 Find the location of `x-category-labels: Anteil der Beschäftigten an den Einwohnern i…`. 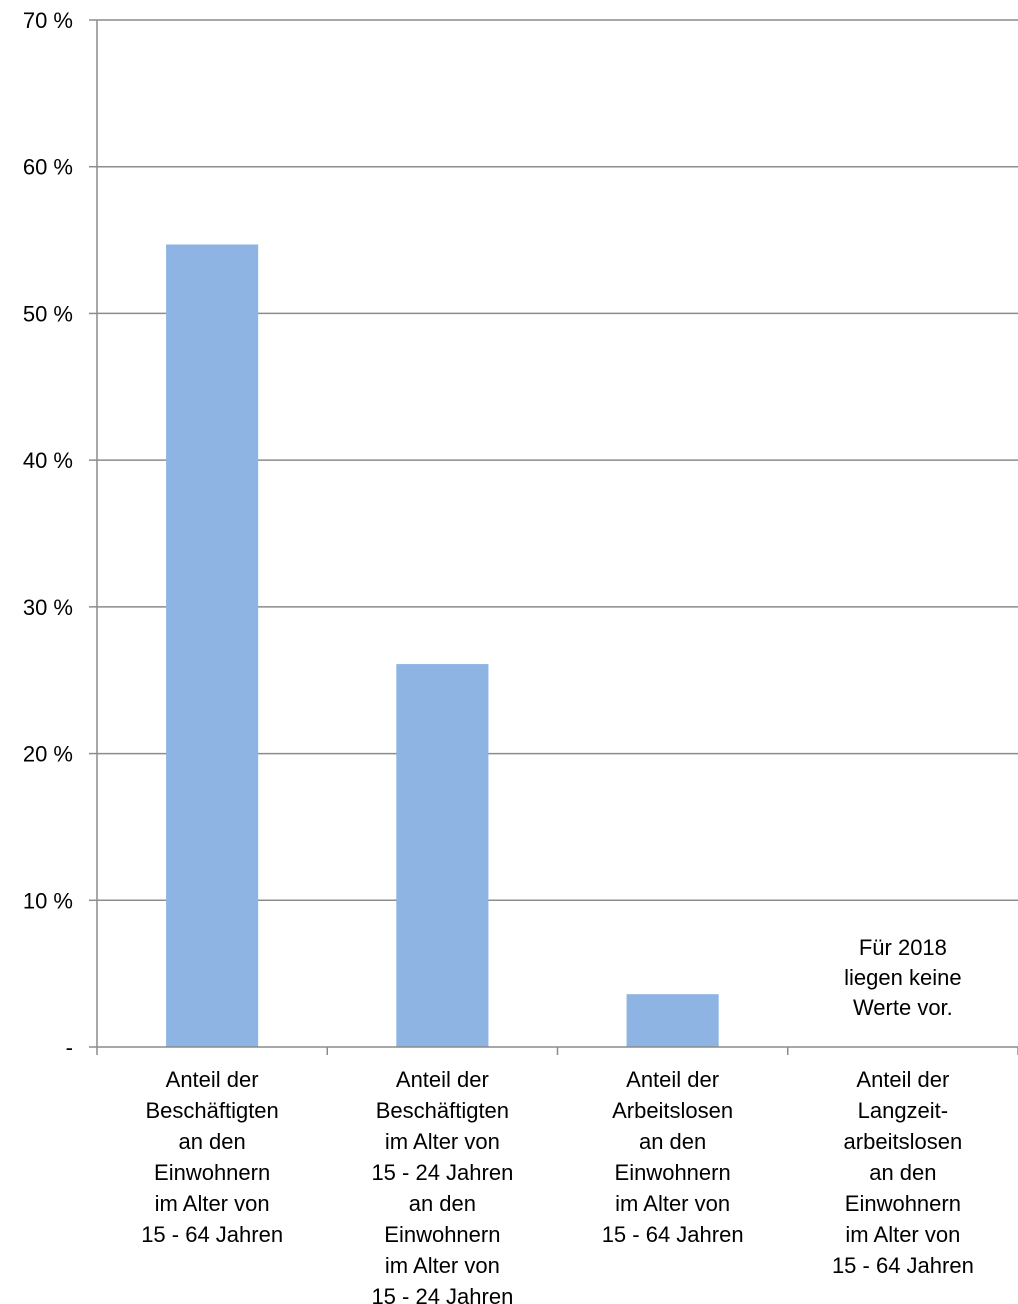

x-category-labels: Anteil der Beschäftigten an den Einwohnern i… is located at coordinates (557, 1185).